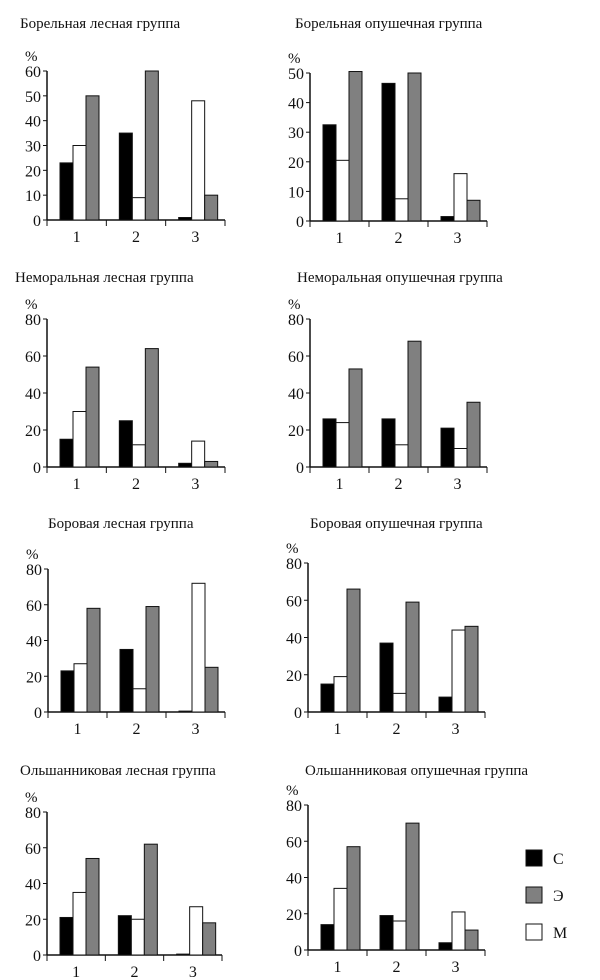 Image resolution: width=600 pixels, height=980 pixels. What do you see at coordinates (121, 871) in the screenshot?
I see `chart-panel: Ольшанниковая лесная группа% 0 20 40 60 80 1 2 3` at bounding box center [121, 871].